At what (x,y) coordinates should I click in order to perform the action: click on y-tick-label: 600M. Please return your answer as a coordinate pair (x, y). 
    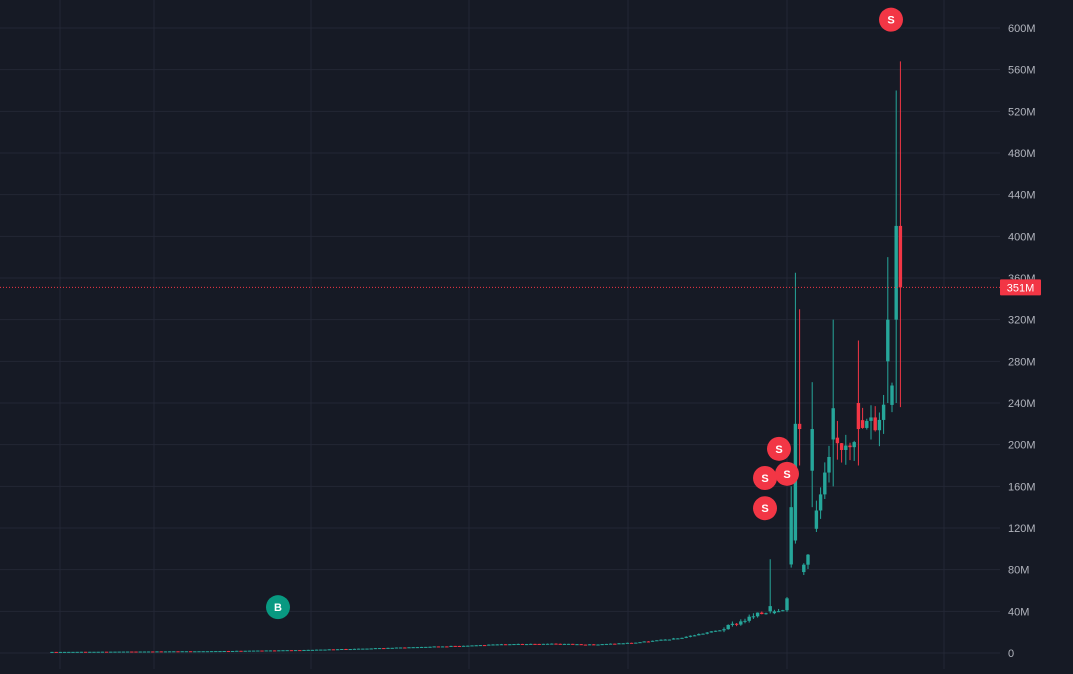
    Looking at the image, I should click on (1022, 29).